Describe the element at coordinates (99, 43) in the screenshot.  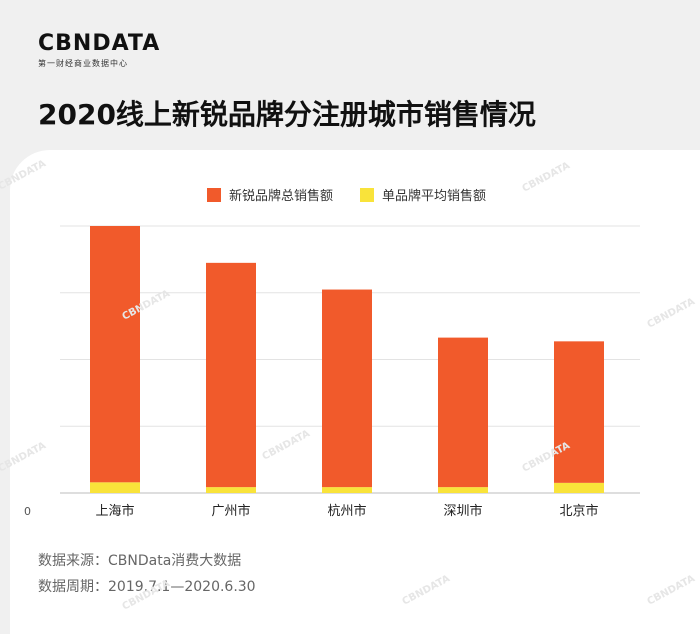
I see `brand-name: CBNDATA` at that location.